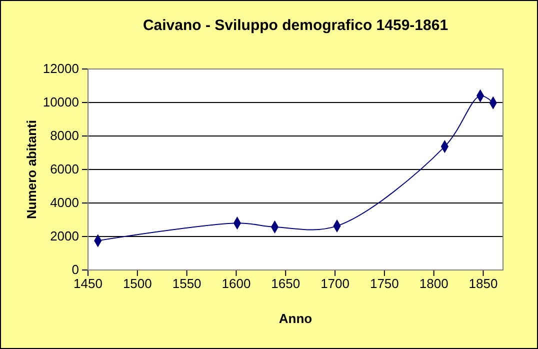  What do you see at coordinates (64, 136) in the screenshot?
I see `y-tick-label: 8000` at bounding box center [64, 136].